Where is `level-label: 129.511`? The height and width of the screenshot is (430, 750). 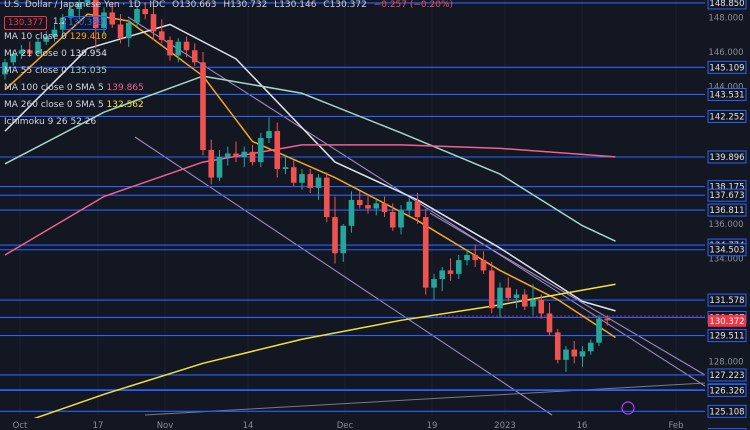 level-label: 129.511 is located at coordinates (726, 337).